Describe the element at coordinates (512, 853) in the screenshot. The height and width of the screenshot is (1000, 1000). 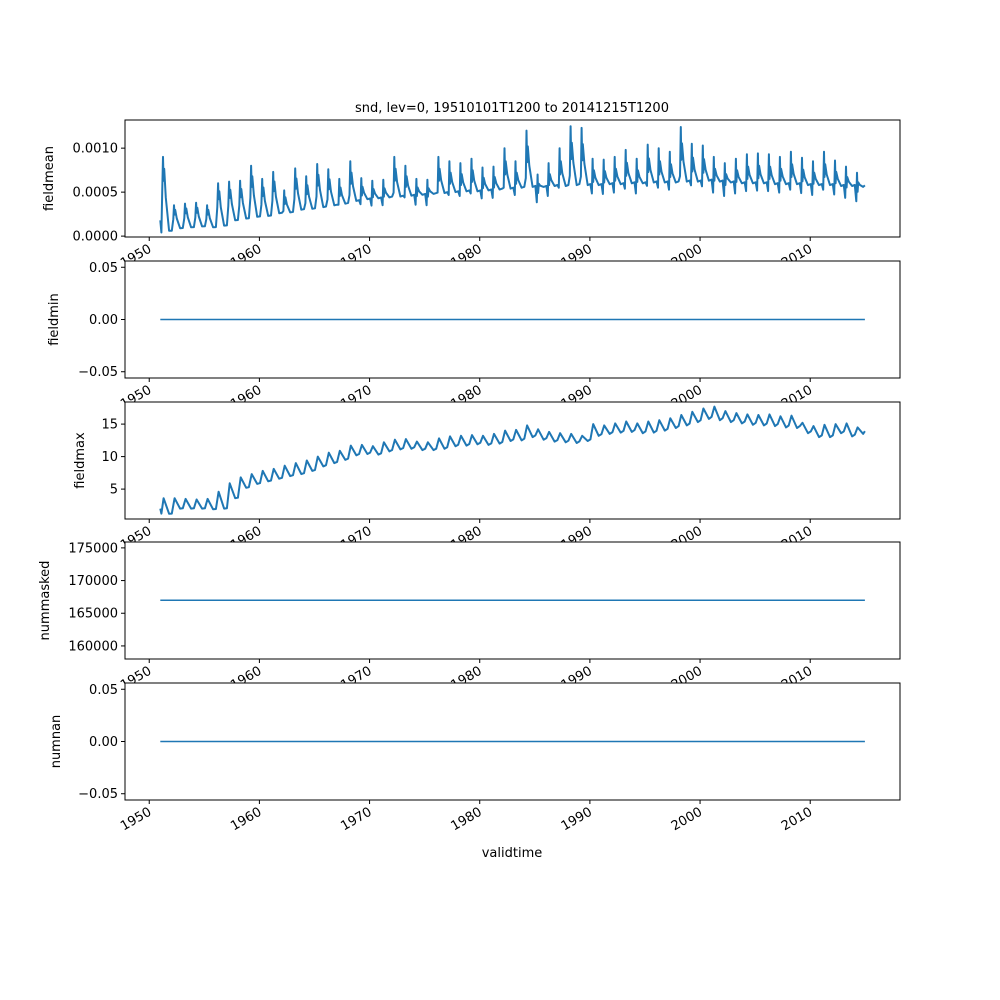
I see `x-axis-label: validtime` at that location.